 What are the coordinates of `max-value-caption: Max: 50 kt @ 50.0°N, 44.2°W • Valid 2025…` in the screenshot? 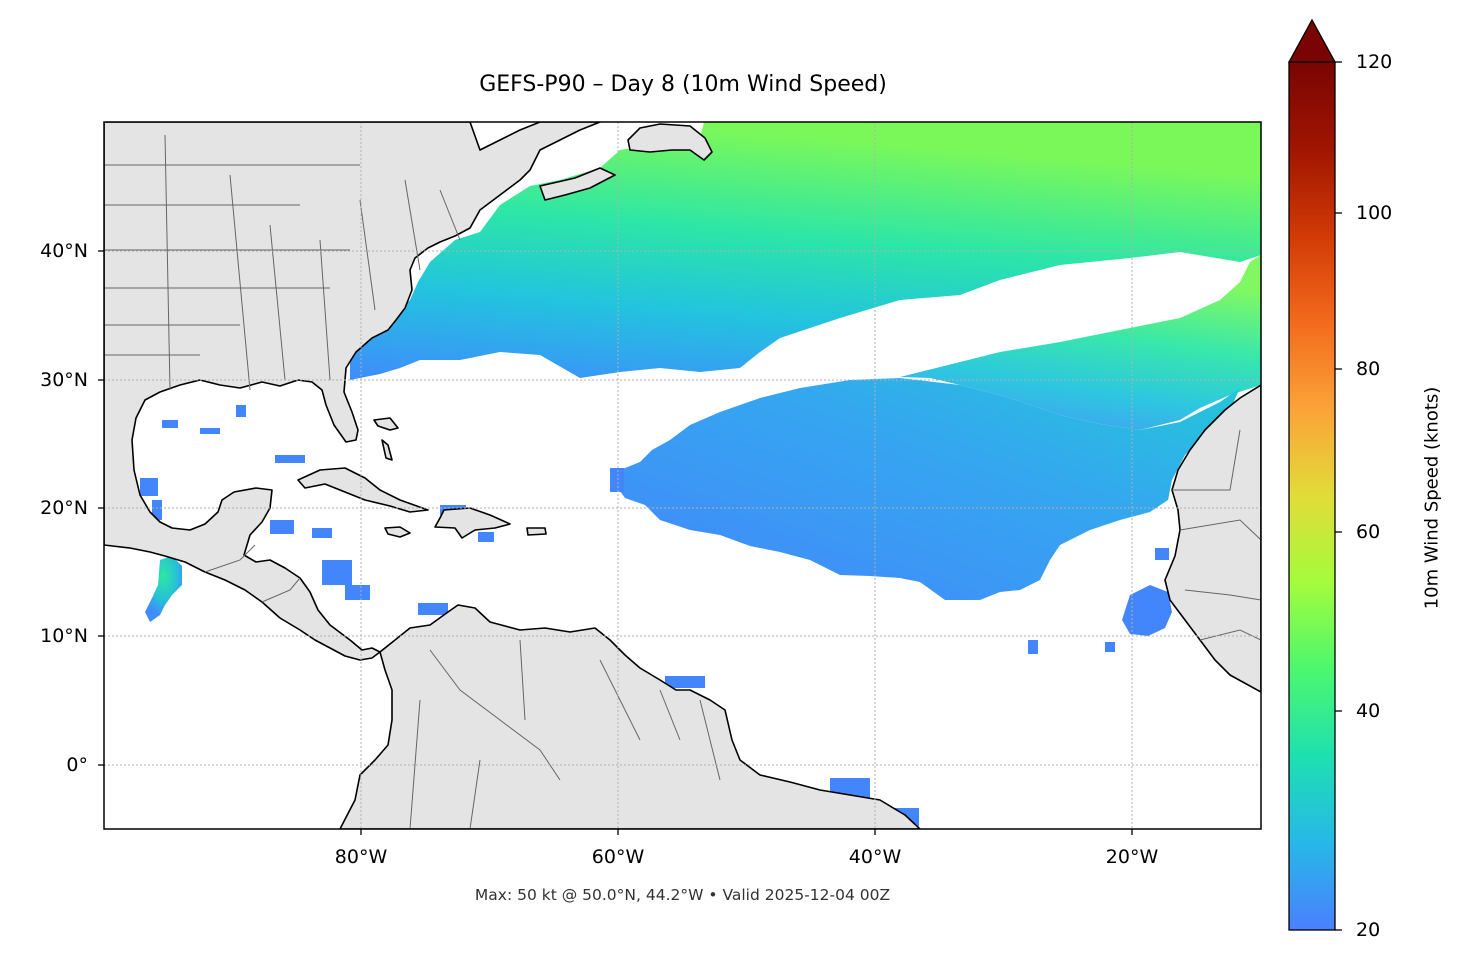 It's located at (682, 895).